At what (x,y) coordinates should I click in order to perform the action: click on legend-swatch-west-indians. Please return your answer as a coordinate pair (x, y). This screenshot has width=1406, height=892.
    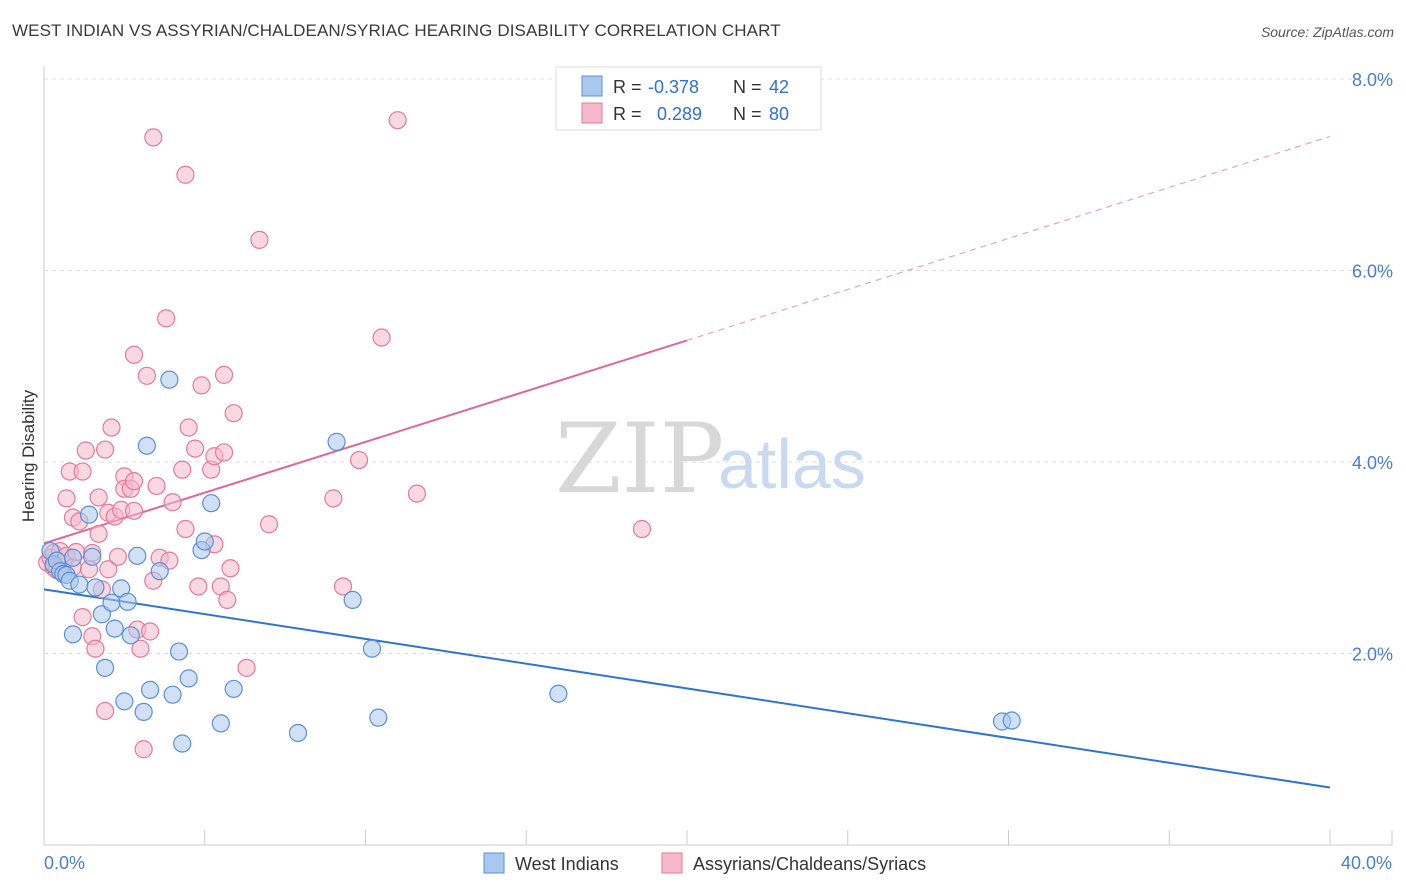
    Looking at the image, I should click on (494, 863).